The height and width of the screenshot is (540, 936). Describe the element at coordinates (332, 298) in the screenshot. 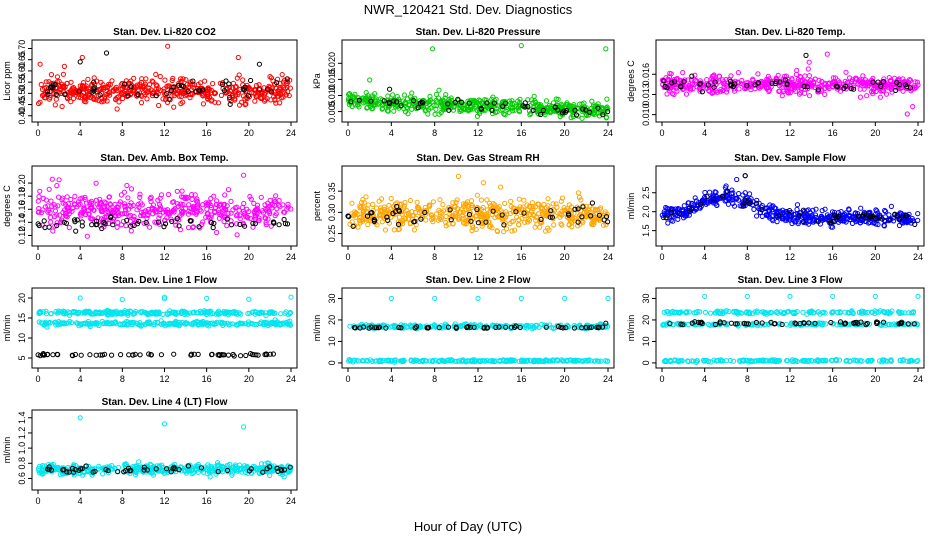

I see `y-tick-label: 30` at that location.